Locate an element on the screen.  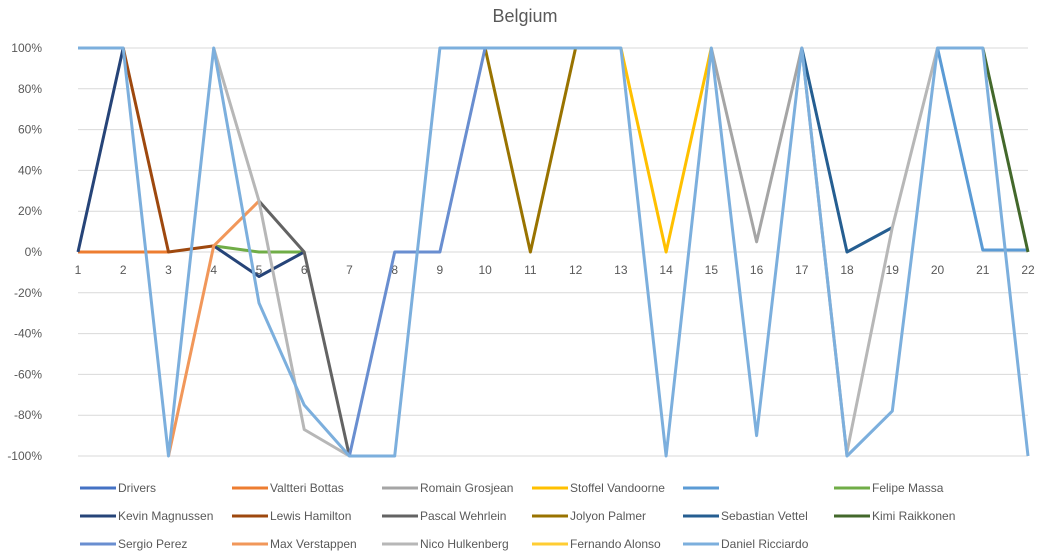
legend-label: Nico Hulkenberg is located at coordinates (464, 544).